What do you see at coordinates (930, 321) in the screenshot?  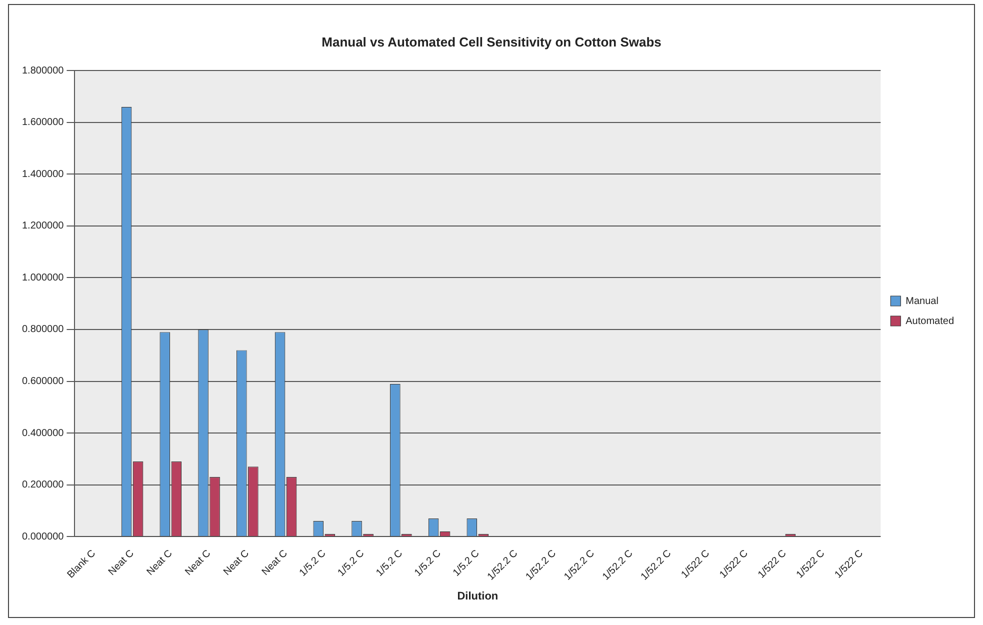 I see `legend-label: Automated` at bounding box center [930, 321].